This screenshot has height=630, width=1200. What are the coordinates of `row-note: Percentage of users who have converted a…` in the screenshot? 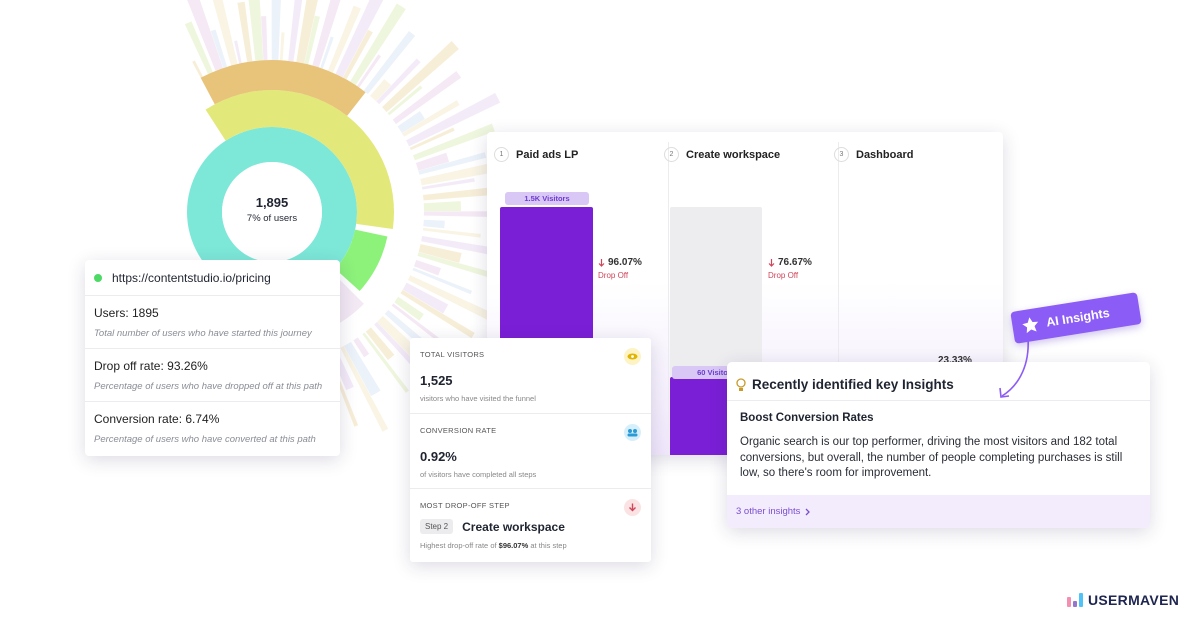 It's located at (205, 439).